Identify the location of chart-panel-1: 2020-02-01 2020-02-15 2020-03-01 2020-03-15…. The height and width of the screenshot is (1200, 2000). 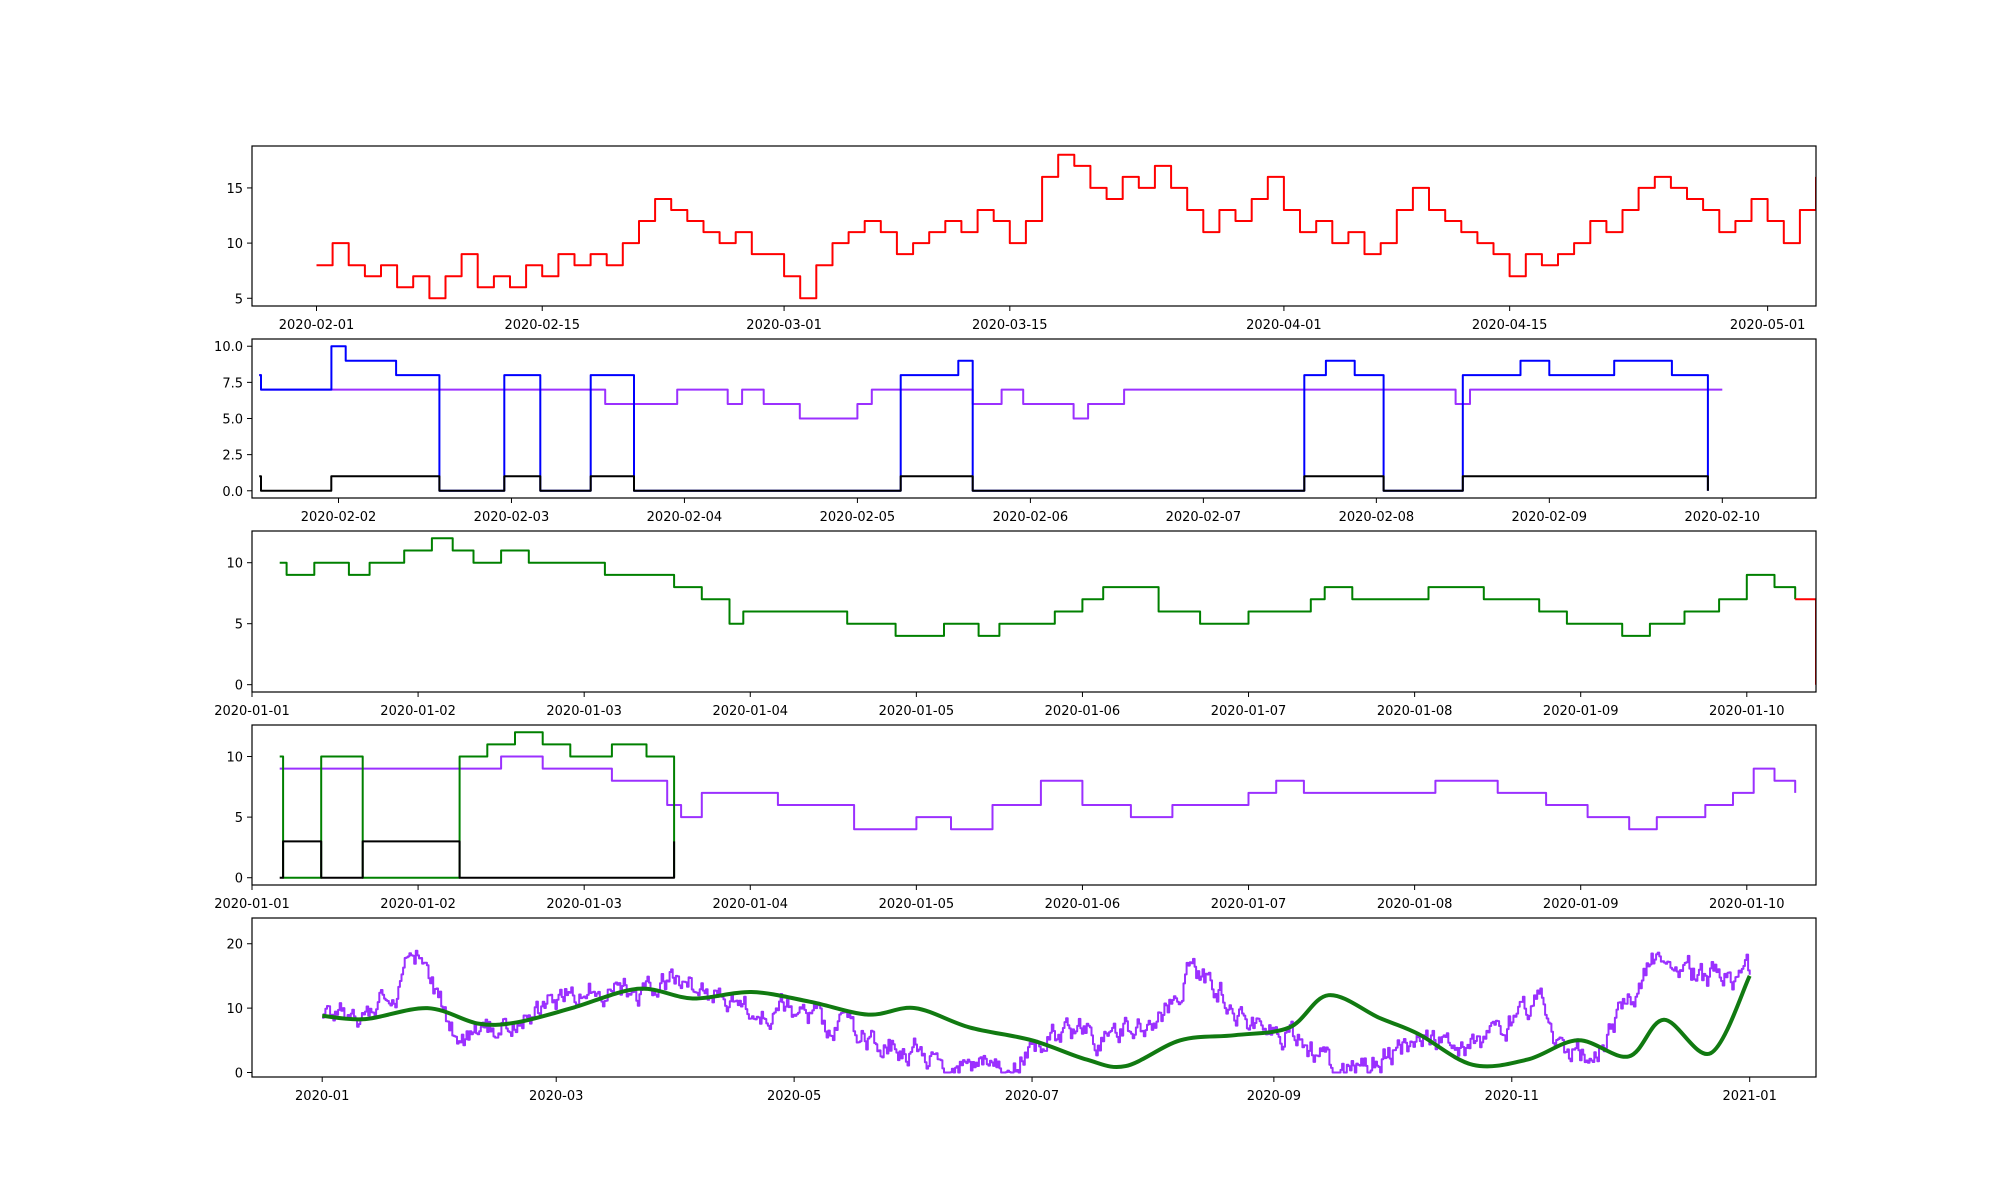
(1021, 239).